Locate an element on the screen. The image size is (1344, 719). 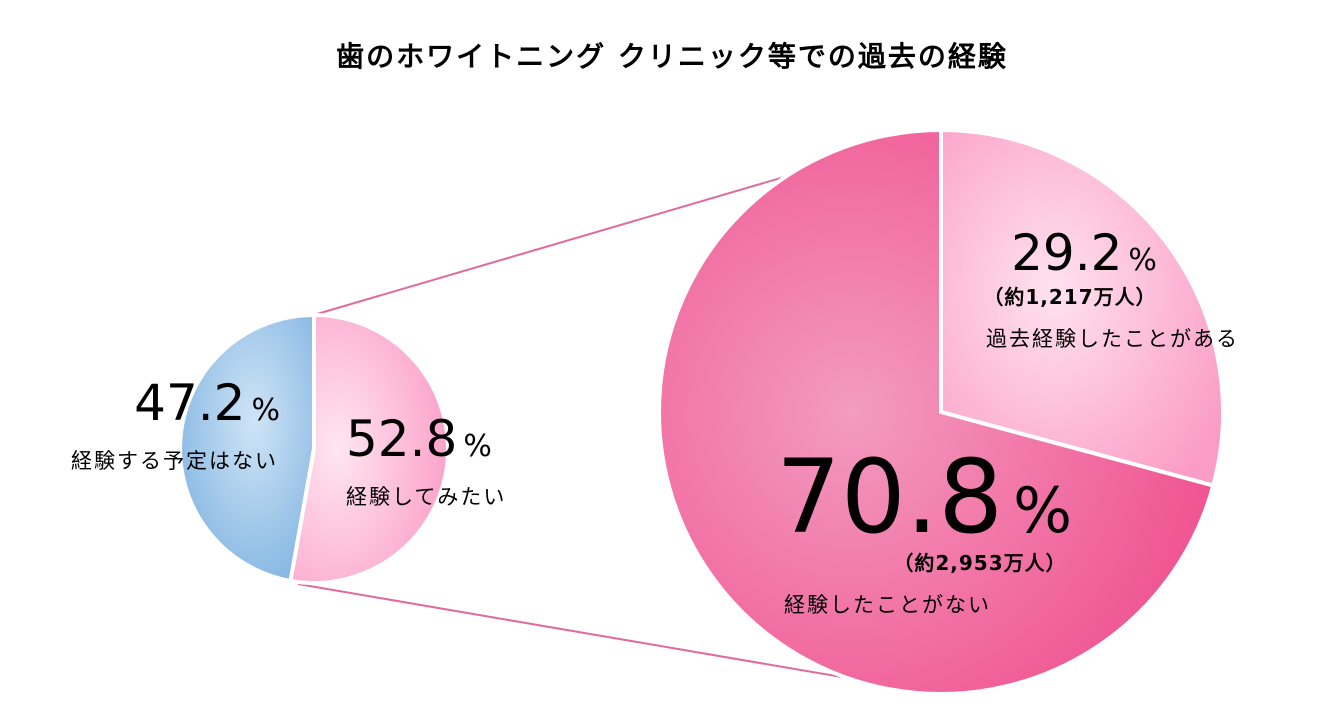
count-experienced: （約1,217万人） is located at coordinates (1069, 297).